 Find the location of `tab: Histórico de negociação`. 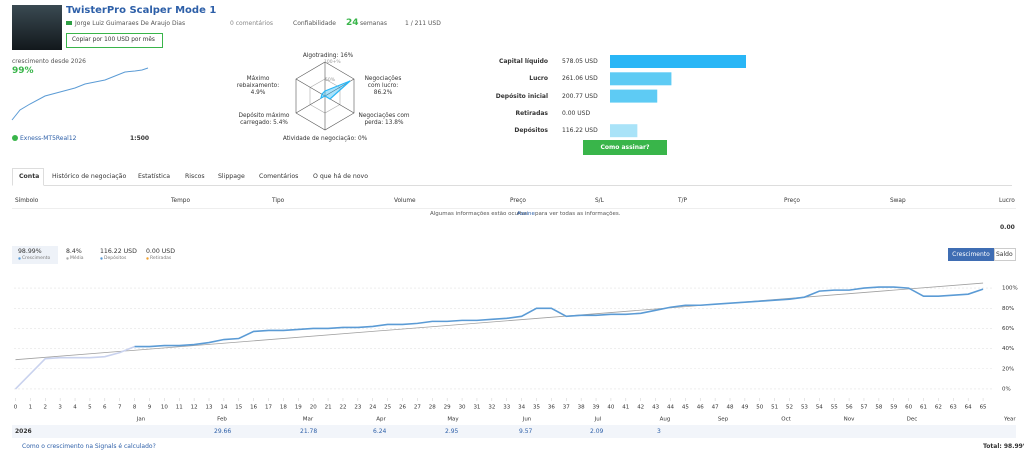

tab: Histórico de negociação is located at coordinates (89, 176).